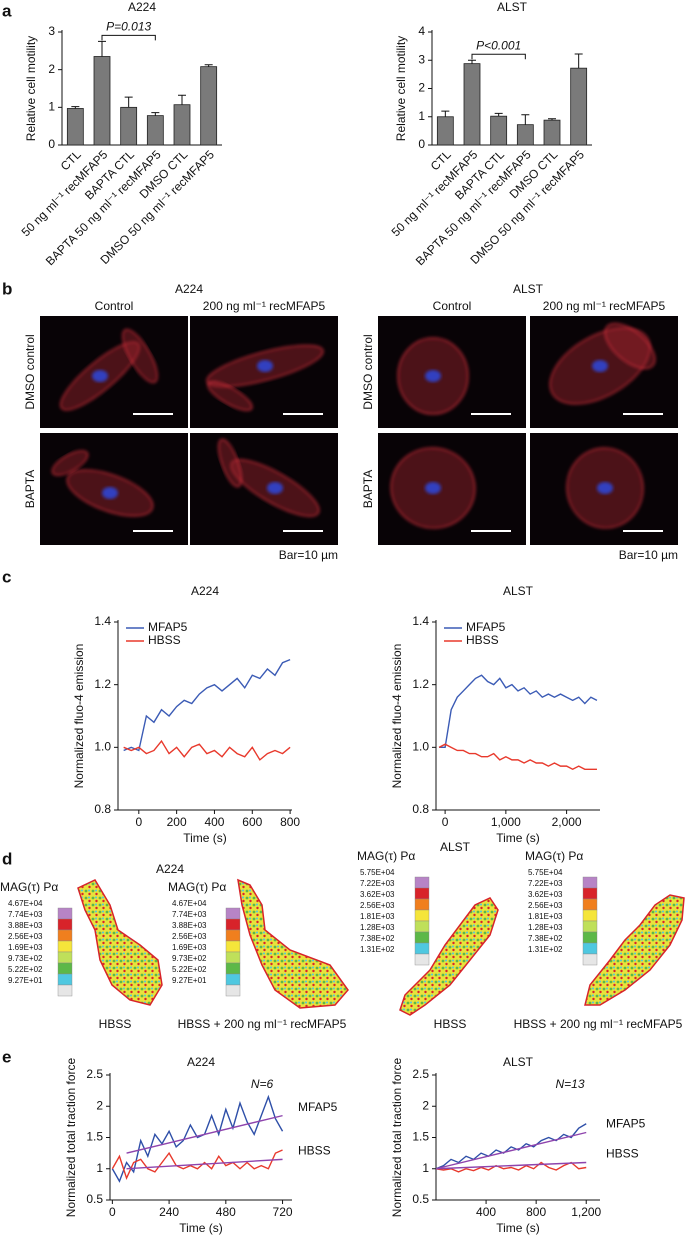 The height and width of the screenshot is (1237, 685). Describe the element at coordinates (536, 1212) in the screenshot. I see `x-tick-label: 800` at that location.